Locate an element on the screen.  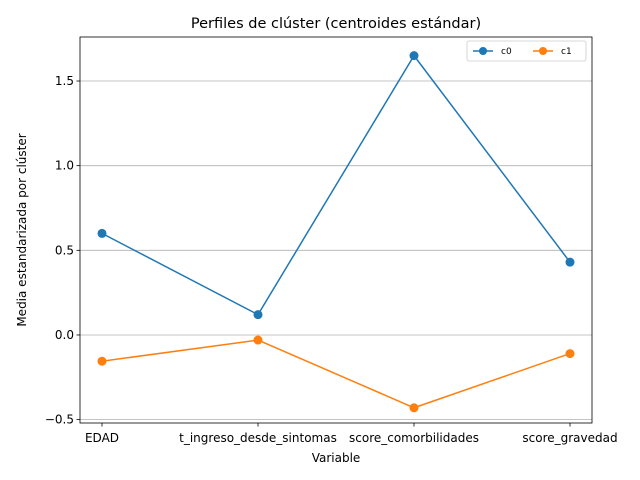
x-tick-label: t_ingreso_desde_sintomas is located at coordinates (258, 438).